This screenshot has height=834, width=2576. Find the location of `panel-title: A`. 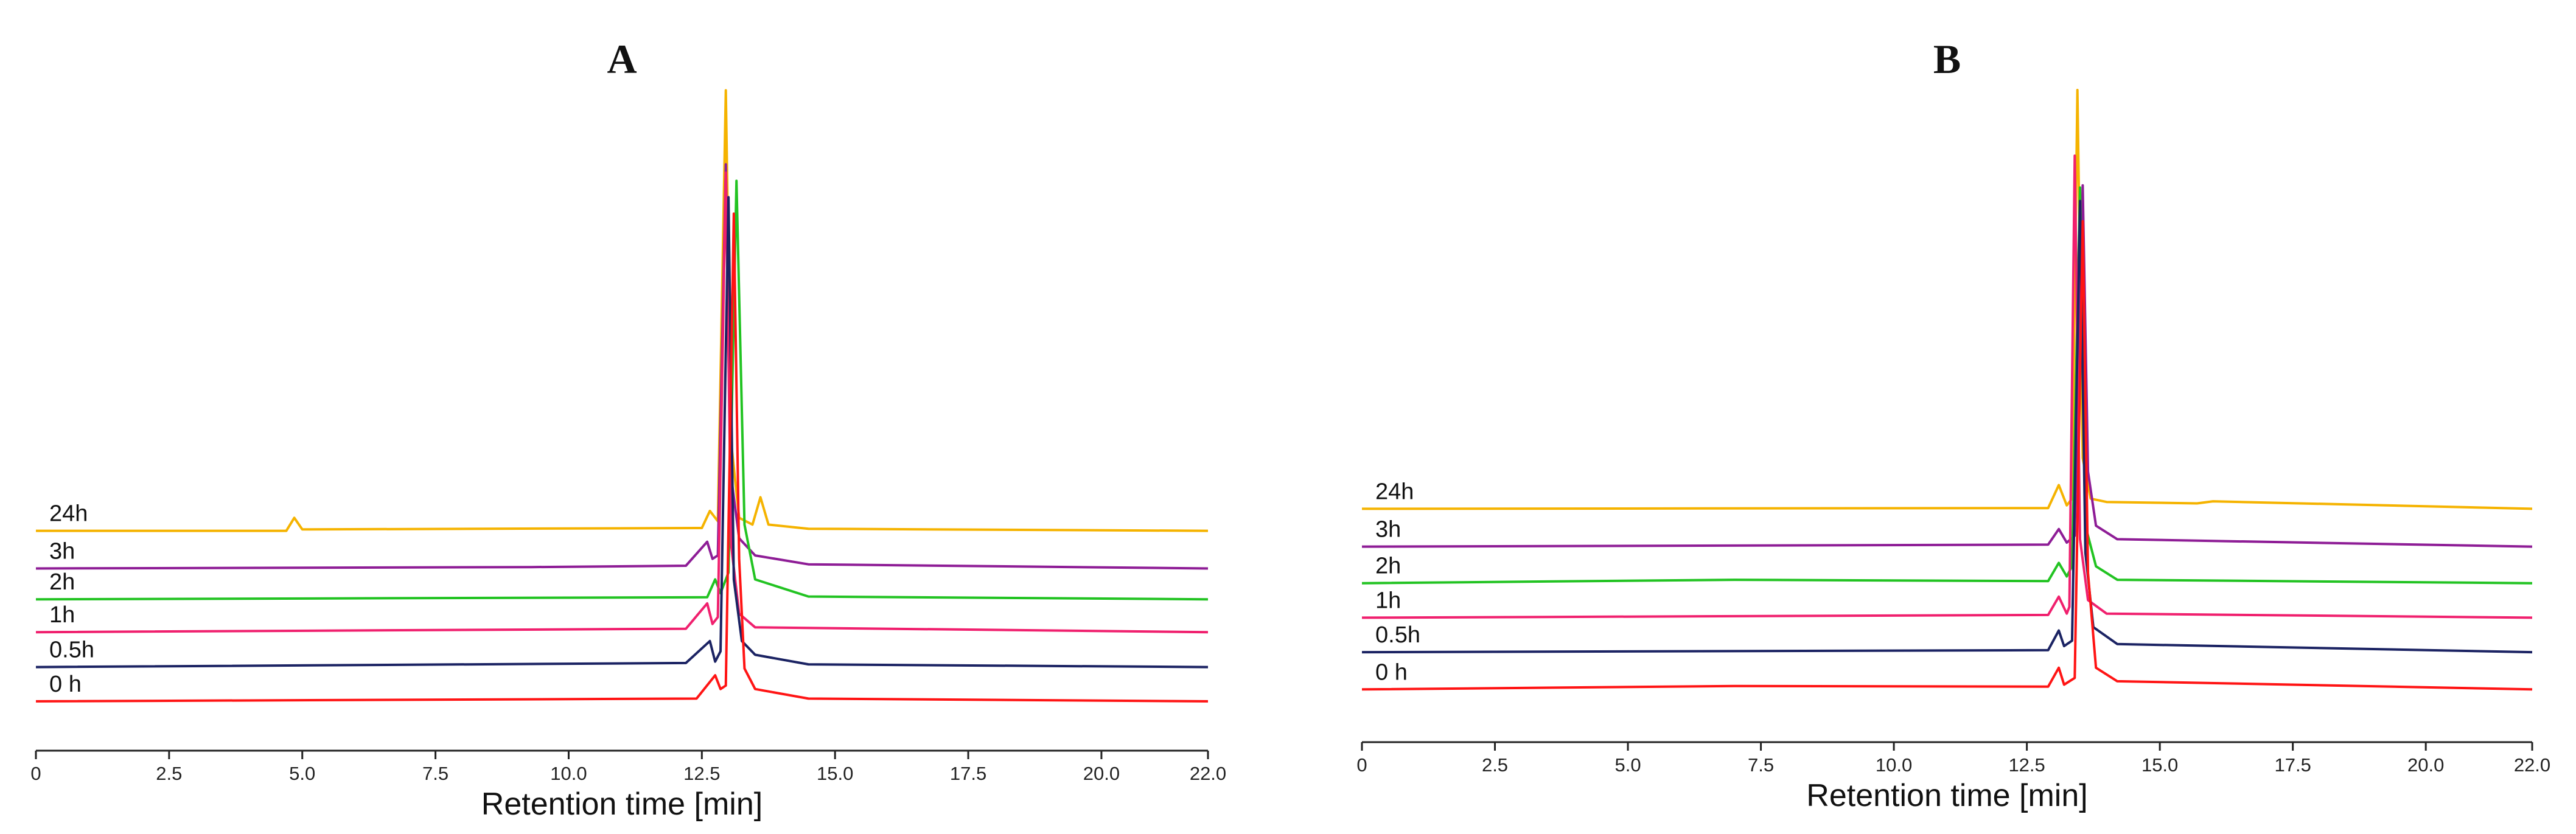

panel-title: A is located at coordinates (622, 59).